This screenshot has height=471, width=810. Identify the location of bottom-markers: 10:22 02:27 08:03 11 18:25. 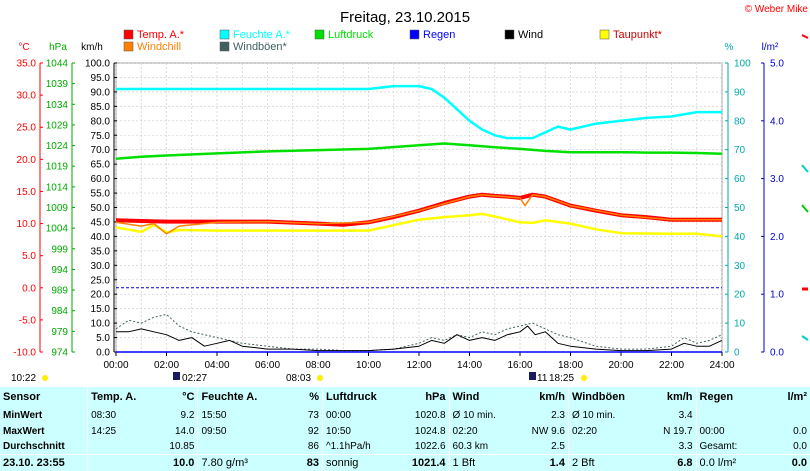
(299, 378).